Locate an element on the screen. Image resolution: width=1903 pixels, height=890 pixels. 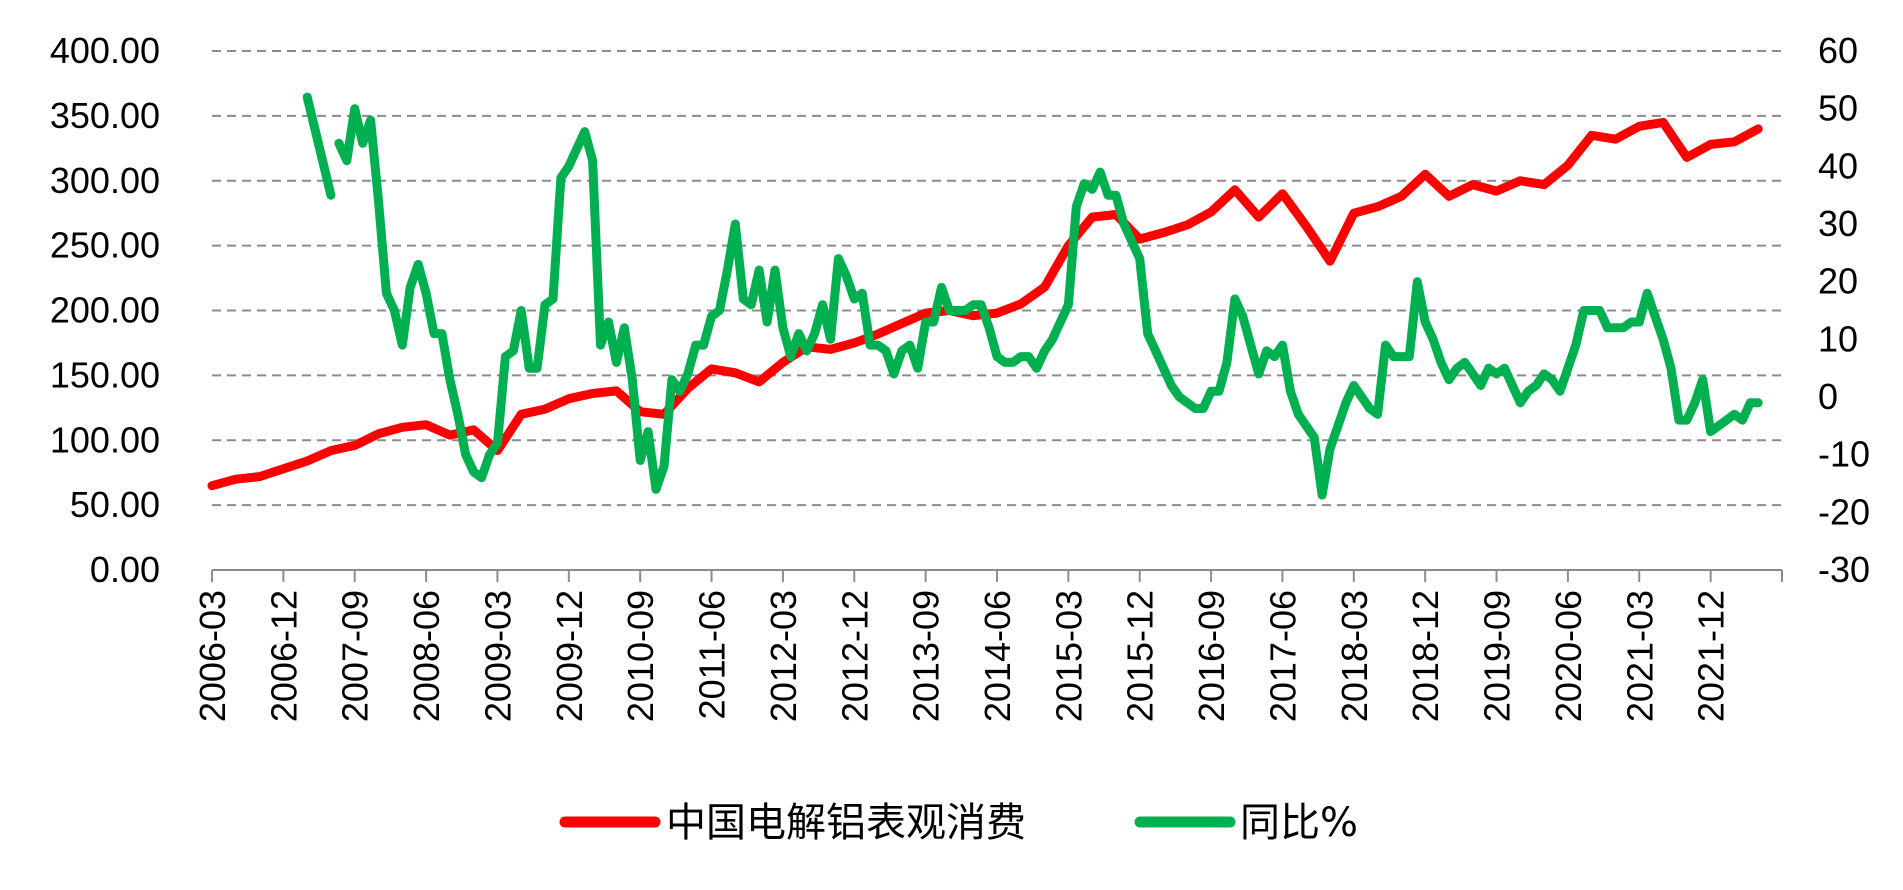
y-right-tick-label: 30 is located at coordinates (1838, 223).